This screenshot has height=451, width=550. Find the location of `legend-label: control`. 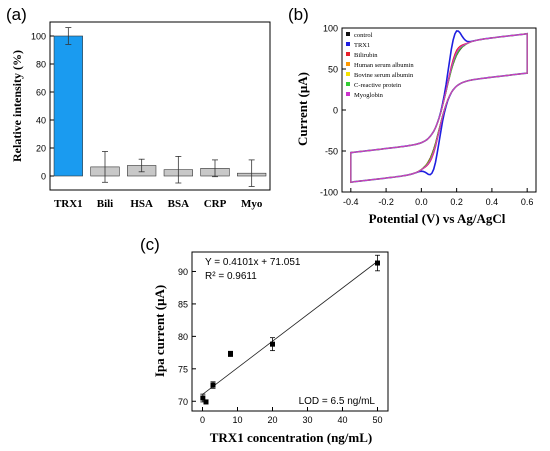

legend-label: control is located at coordinates (363, 35).